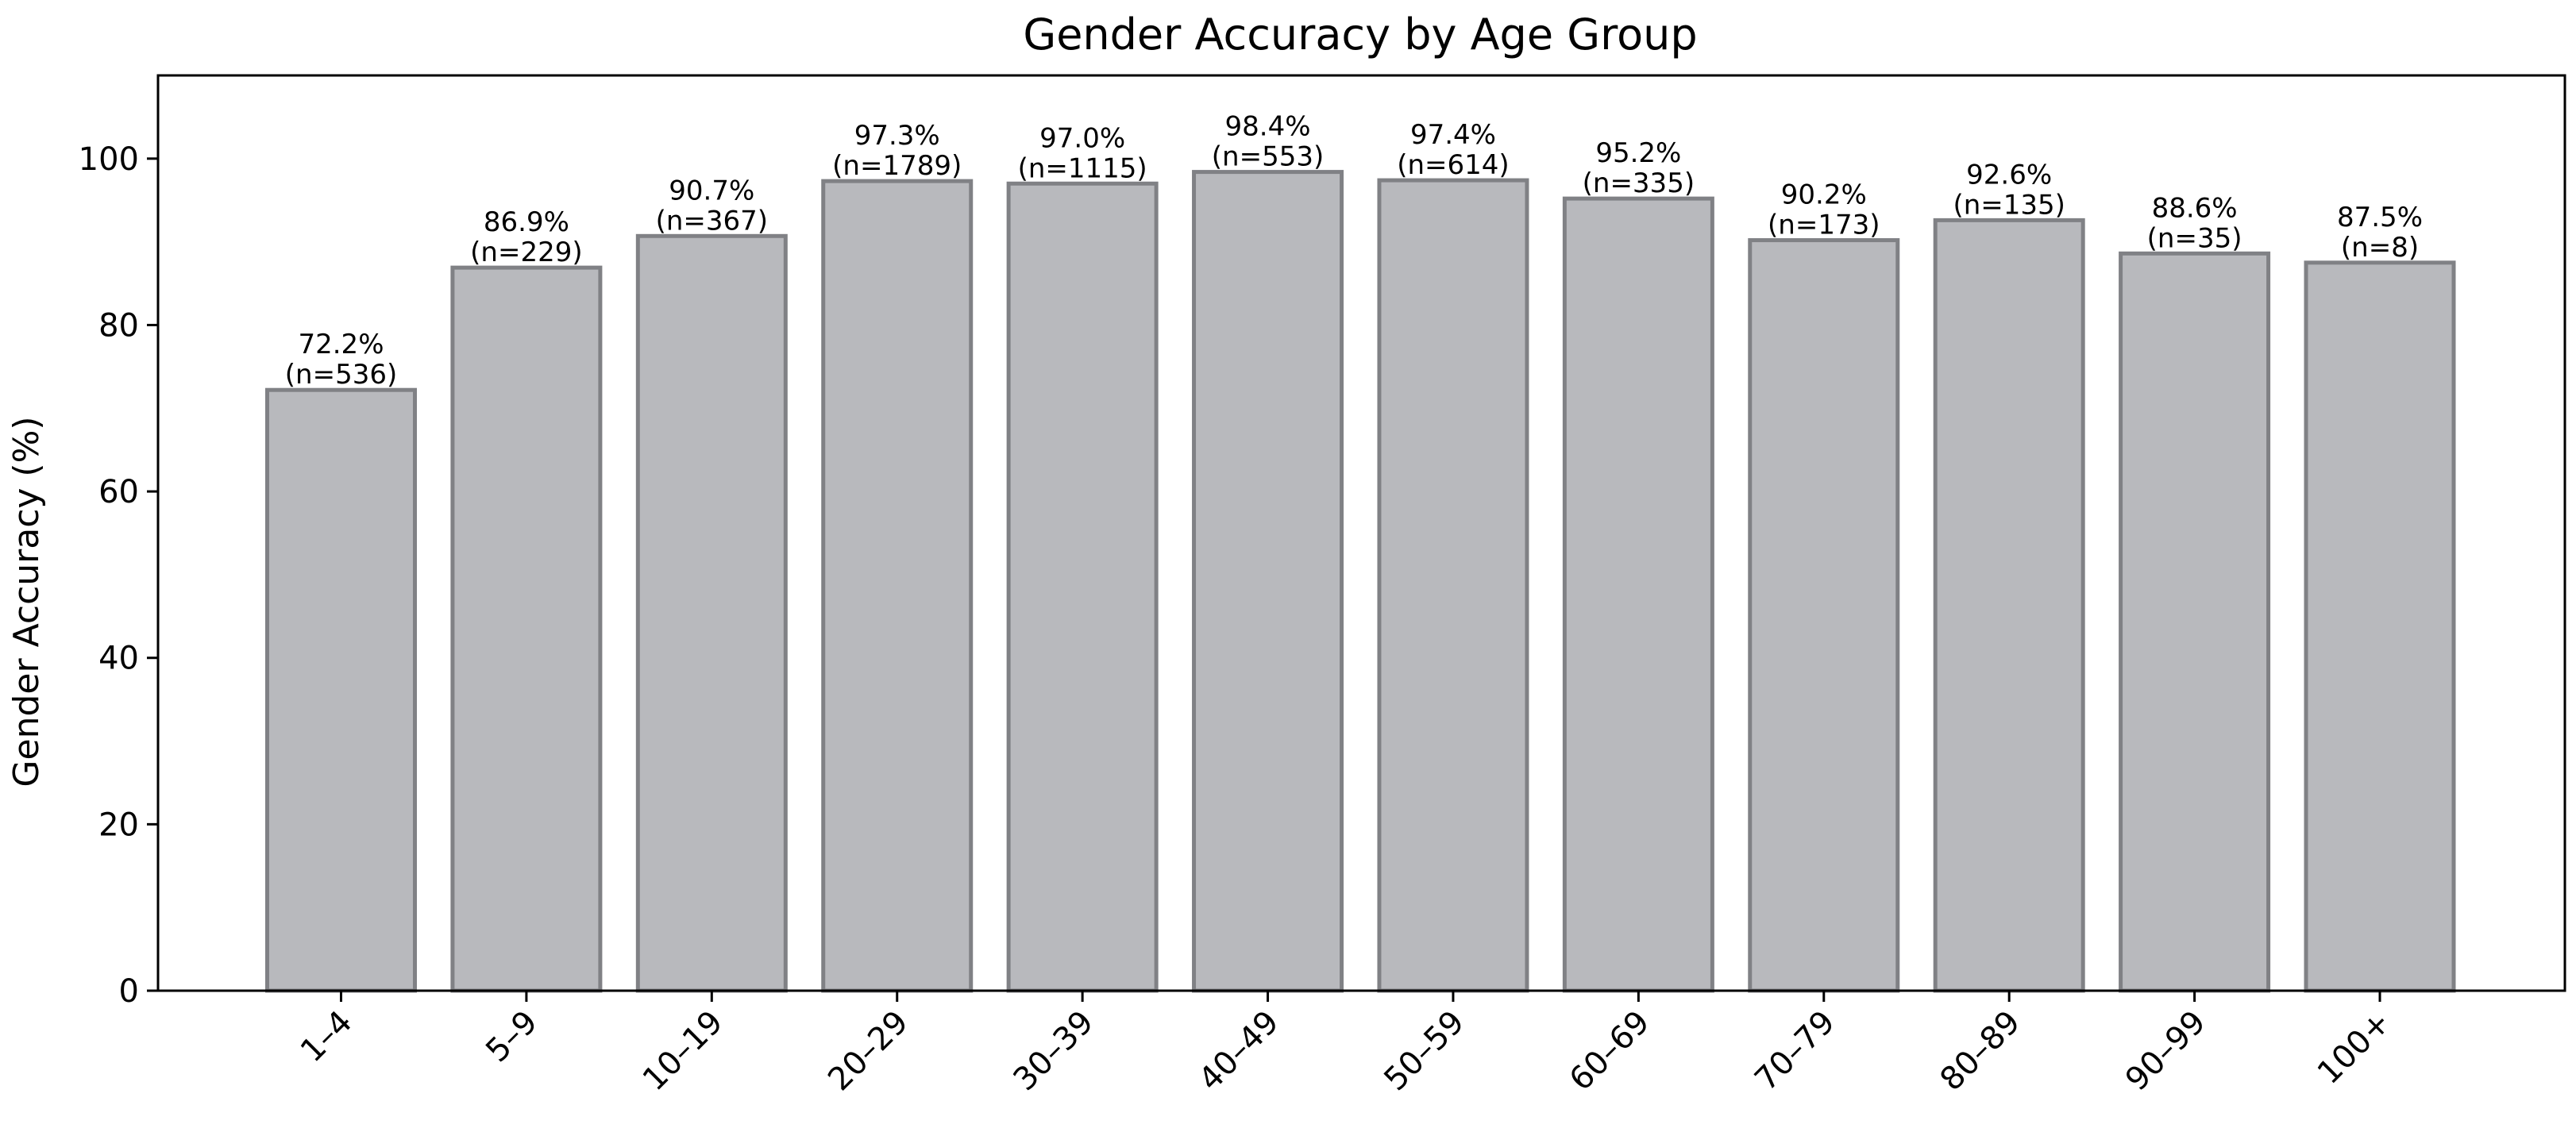  What do you see at coordinates (1082, 168) in the screenshot?
I see `bar-count-label: (n=1115)` at bounding box center [1082, 168].